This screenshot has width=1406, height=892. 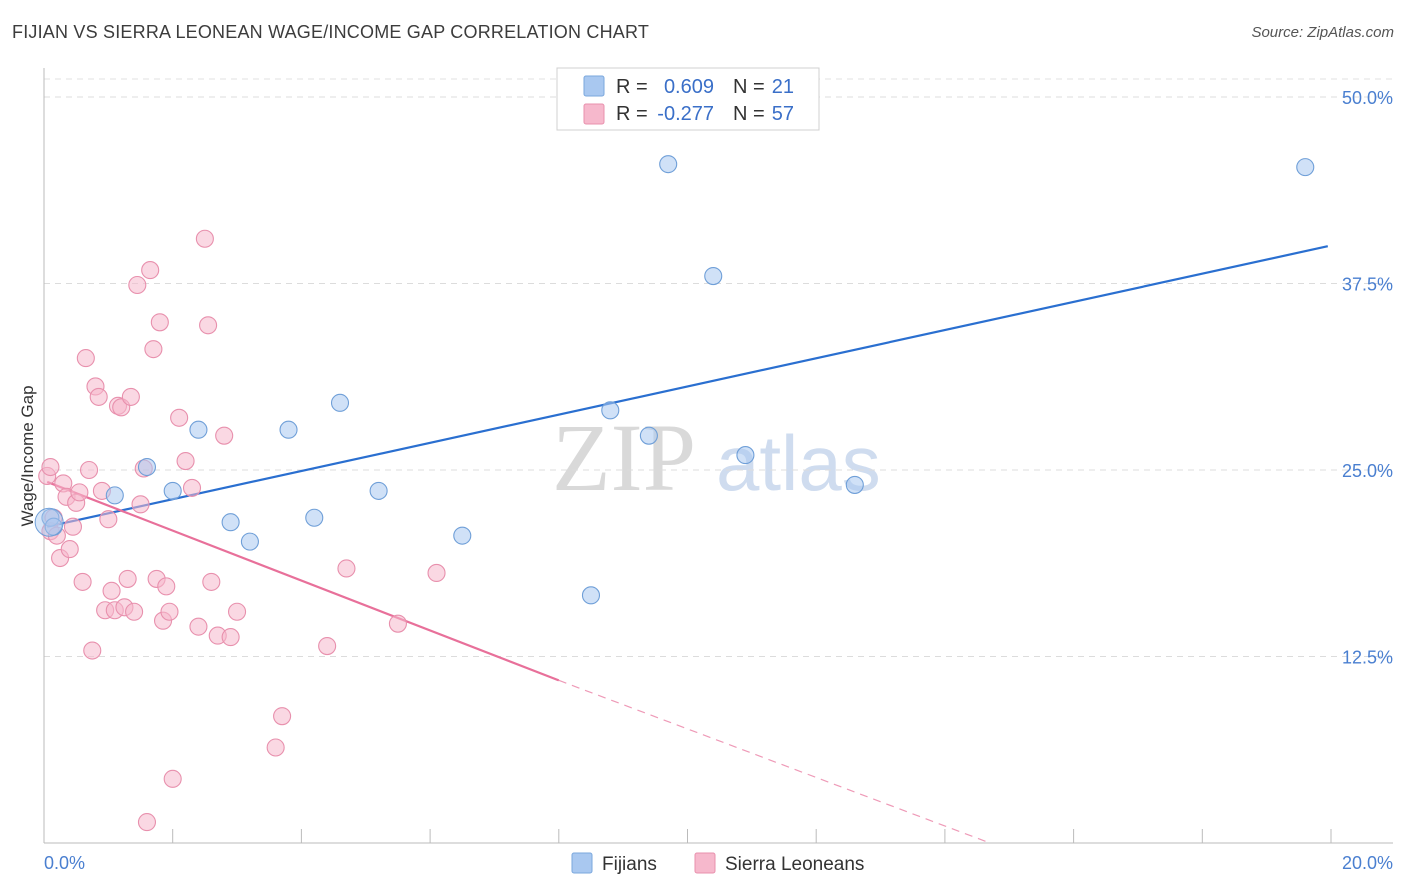 What do you see at coordinates (594, 86) in the screenshot?
I see `legend-swatch-fijians` at bounding box center [594, 86].